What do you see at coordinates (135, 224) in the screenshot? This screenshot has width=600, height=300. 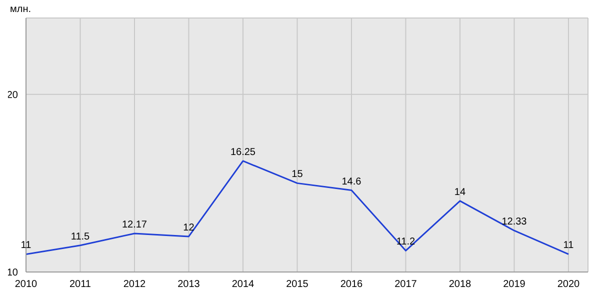 I see `data-label: 12.17` at bounding box center [135, 224].